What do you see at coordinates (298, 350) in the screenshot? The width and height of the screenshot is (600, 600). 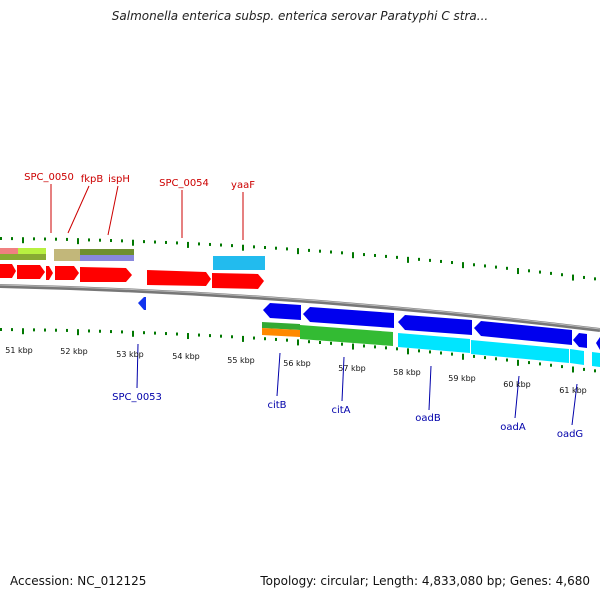 I see `lower-tick-row` at bounding box center [298, 350].